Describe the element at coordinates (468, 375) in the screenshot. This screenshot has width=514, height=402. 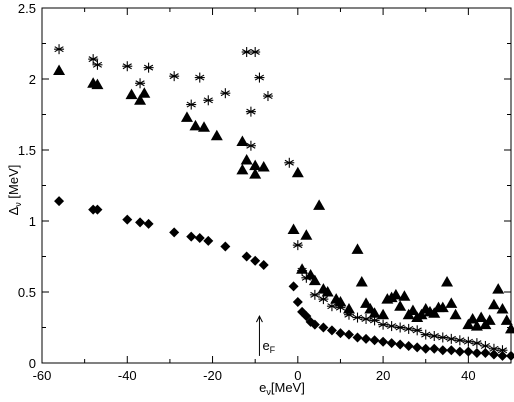
I see `x-tick-label: 40` at that location.